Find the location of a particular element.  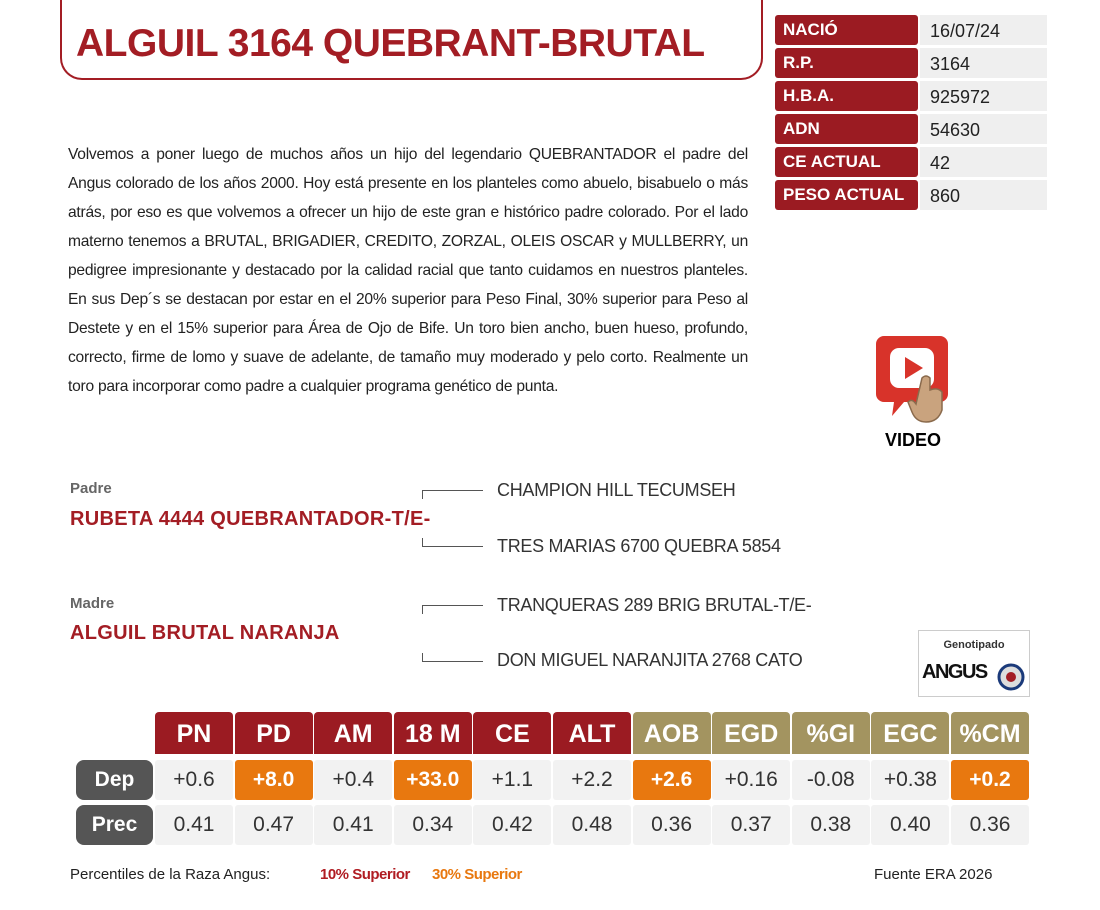

info-value: 3164 is located at coordinates (983, 63).